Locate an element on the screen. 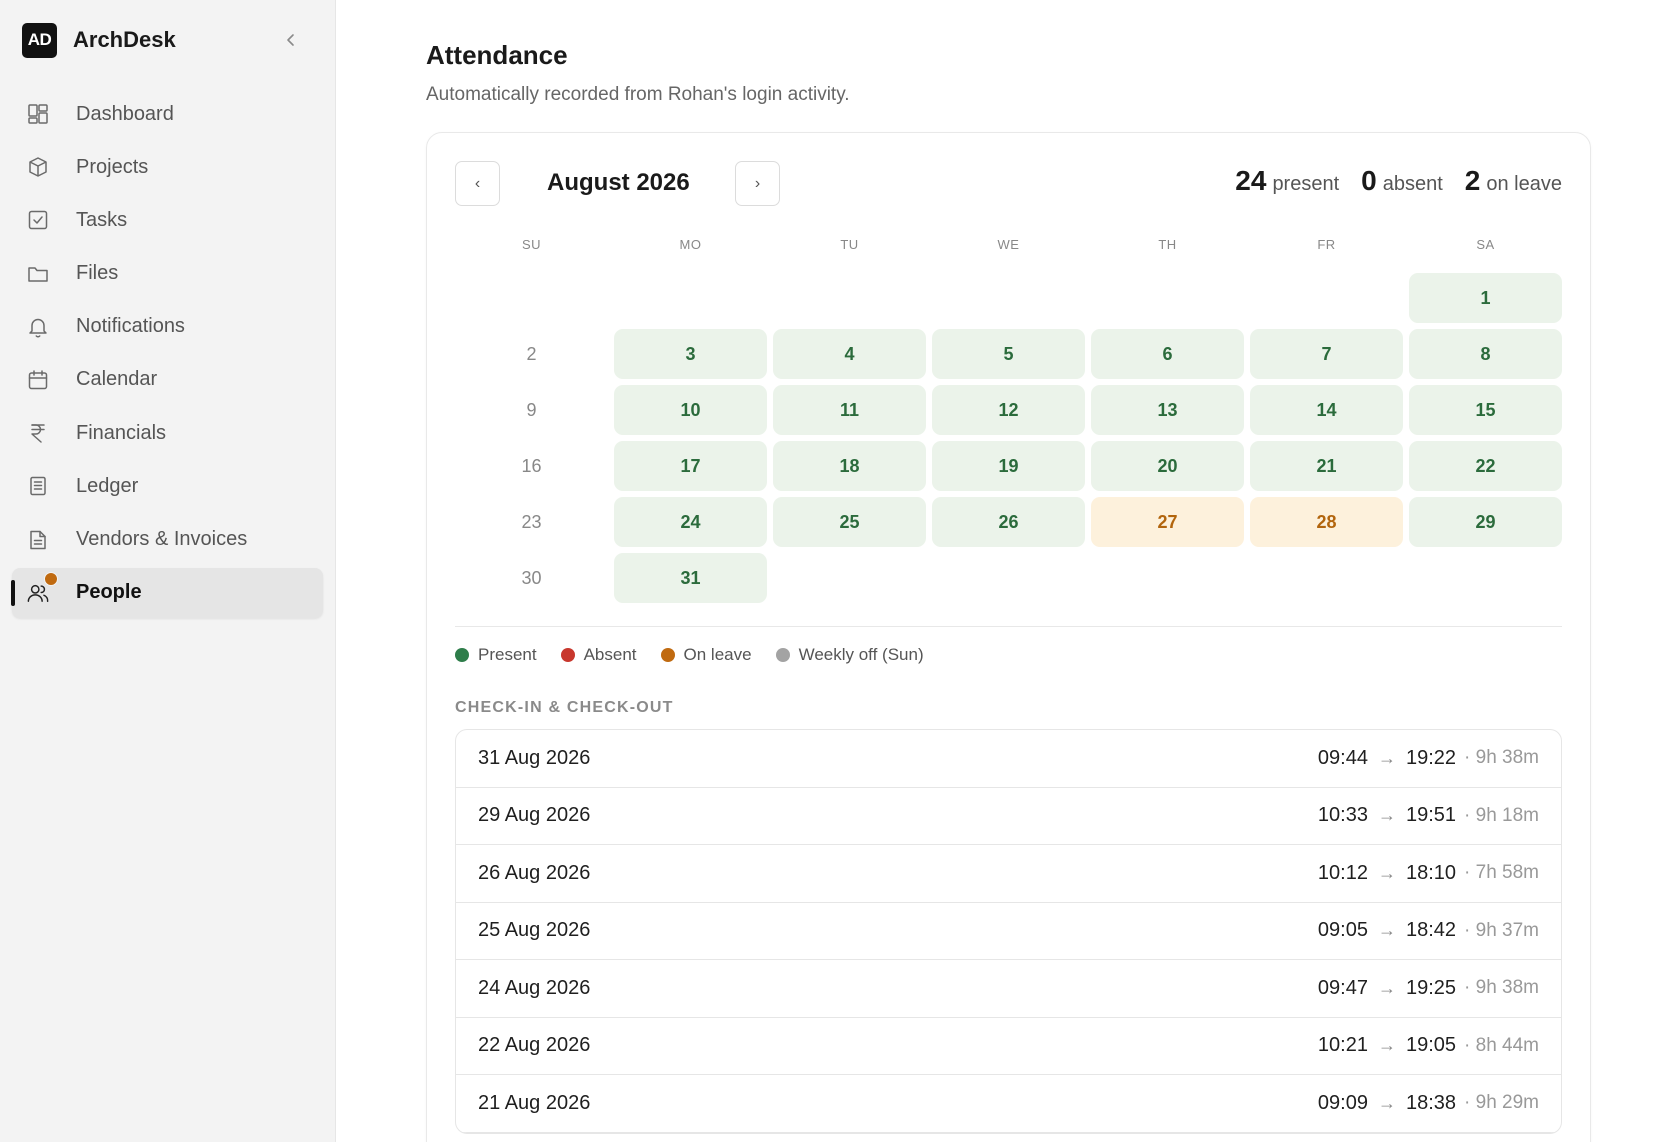 The height and width of the screenshot is (1142, 1680). calendar-day-10: 10 is located at coordinates (690, 410).